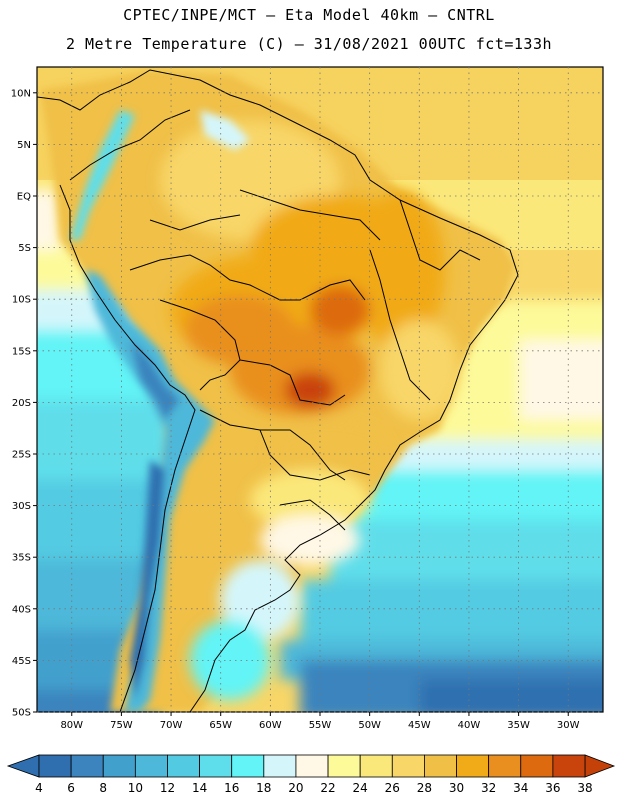 The width and height of the screenshot is (618, 800). What do you see at coordinates (392, 788) in the screenshot?
I see `legend-tick-label: 26` at bounding box center [392, 788].